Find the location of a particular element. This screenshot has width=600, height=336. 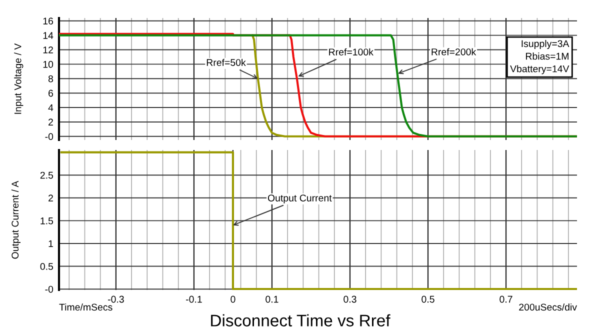

y-tick-label: 10 is located at coordinates (48, 64).